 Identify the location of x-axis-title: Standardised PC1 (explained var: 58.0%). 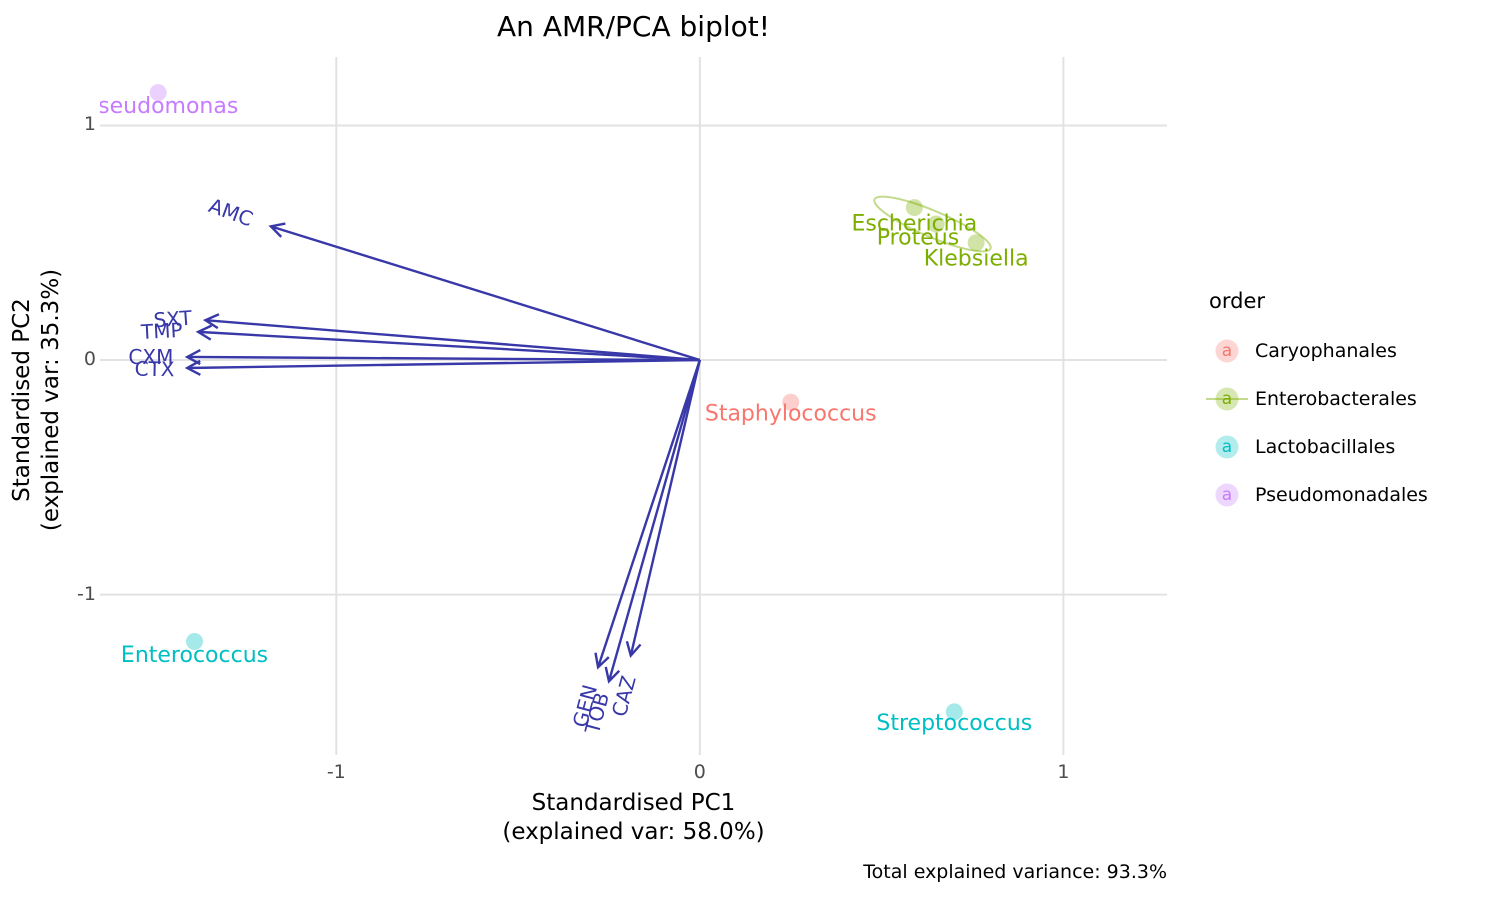
(633, 818).